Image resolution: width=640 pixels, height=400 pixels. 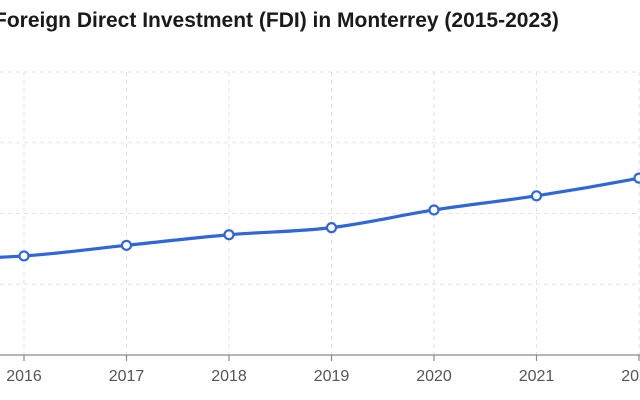 I want to click on x-tick-label: 2021, so click(x=537, y=376).